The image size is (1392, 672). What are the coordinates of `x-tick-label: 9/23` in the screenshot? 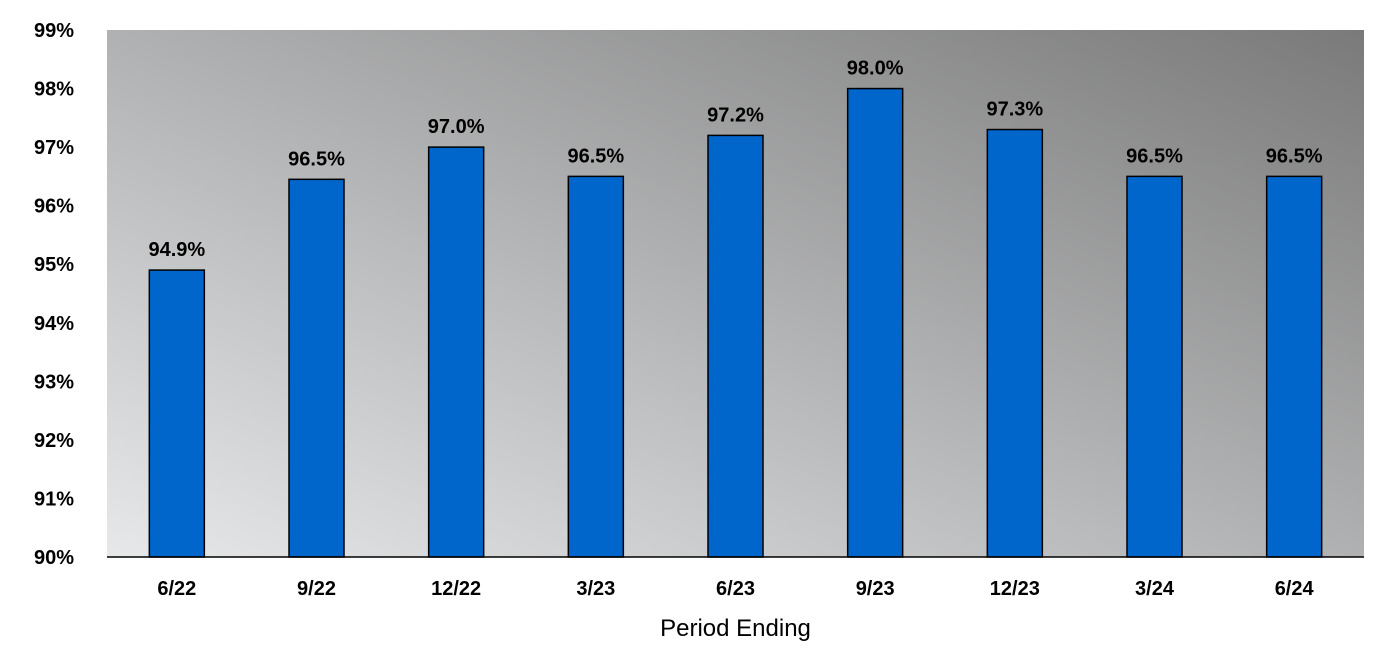 It's located at (875, 589).